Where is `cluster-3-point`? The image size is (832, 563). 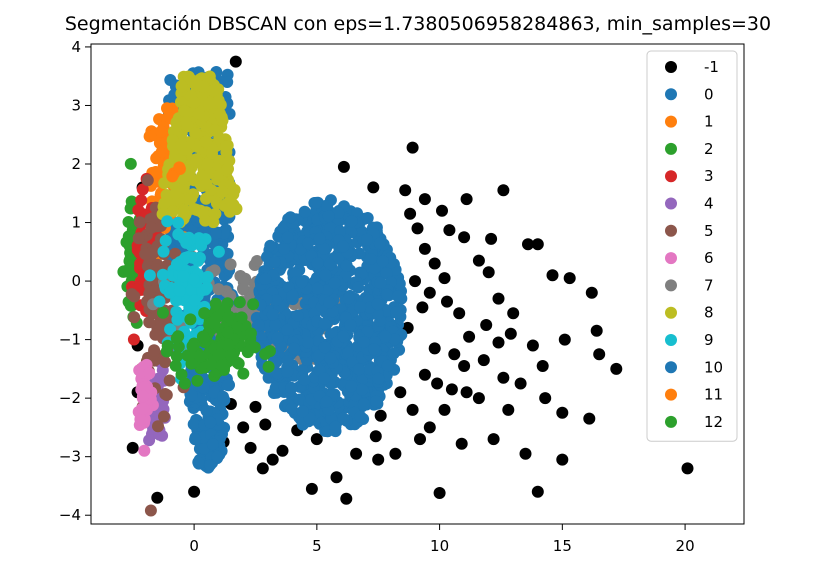
cluster-3-point is located at coordinates (141, 200).